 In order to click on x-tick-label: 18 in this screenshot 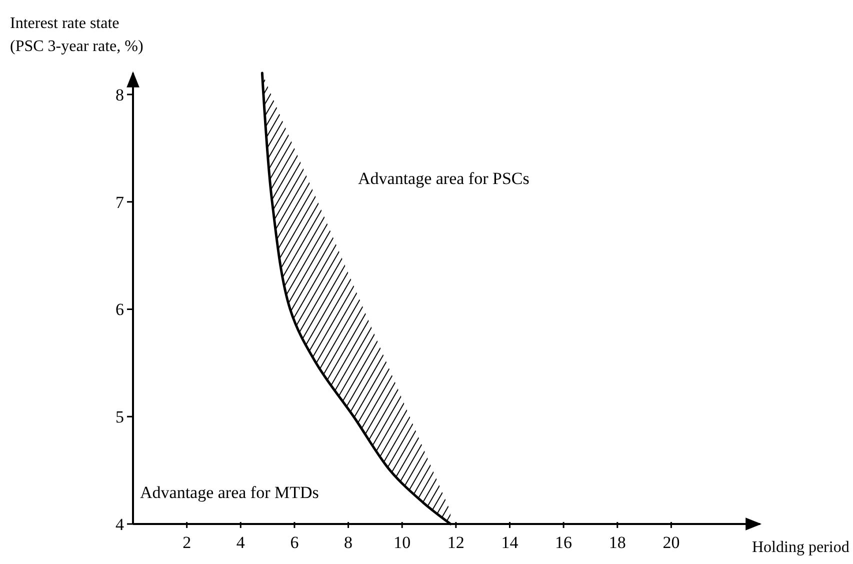, I will do `click(617, 542)`.